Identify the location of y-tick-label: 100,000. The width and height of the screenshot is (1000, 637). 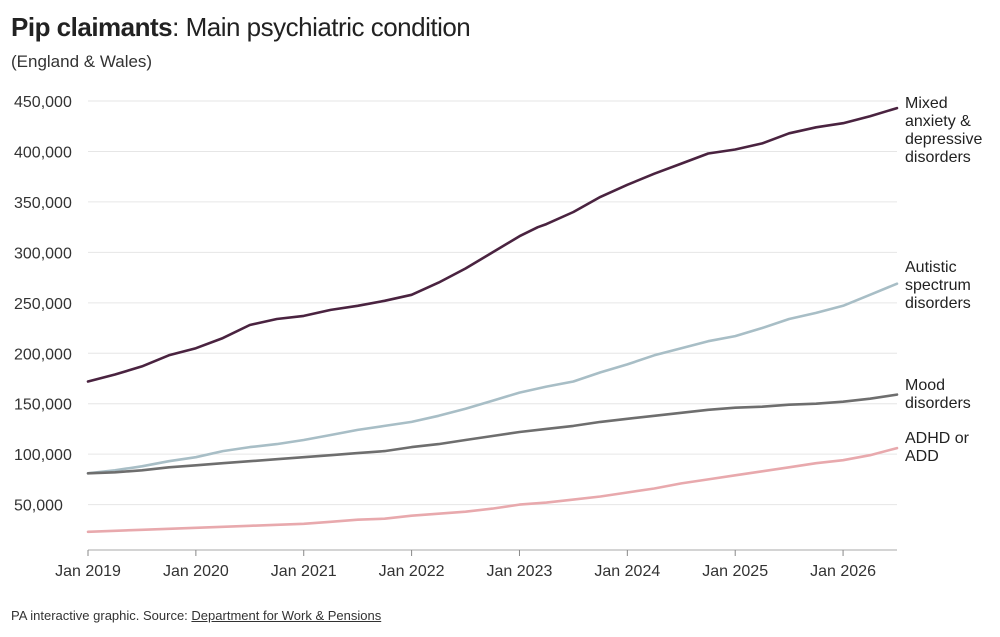
(43, 455).